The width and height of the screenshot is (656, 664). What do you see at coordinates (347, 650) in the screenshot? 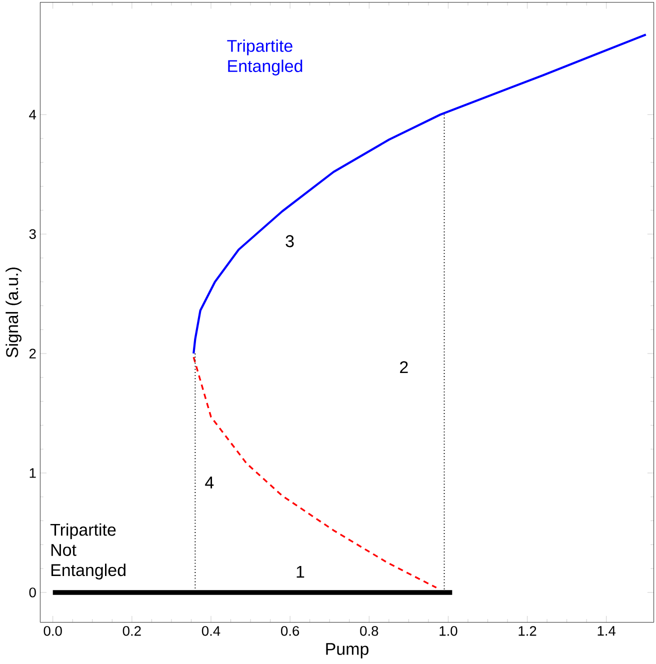
I see `x-axis-title: Pump` at bounding box center [347, 650].